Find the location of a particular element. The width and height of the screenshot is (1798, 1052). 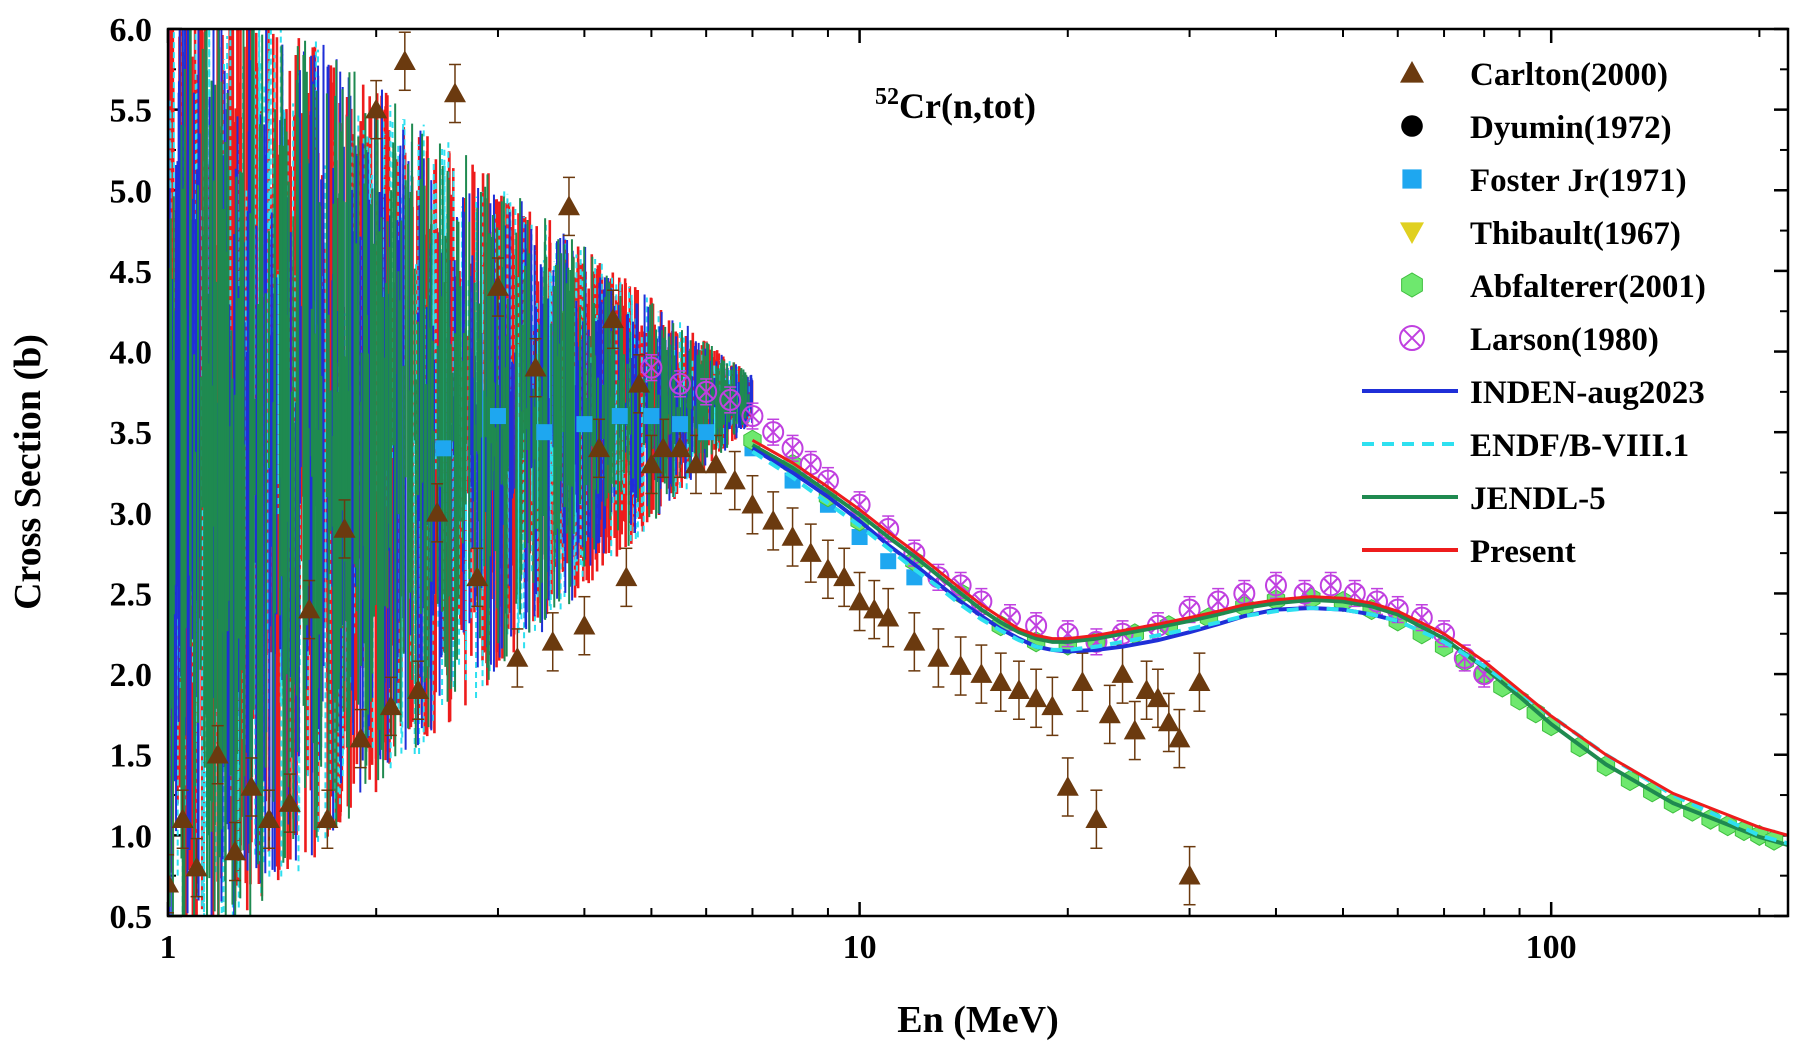

chart-title-main: Cr(n,tot) is located at coordinates (967, 106).